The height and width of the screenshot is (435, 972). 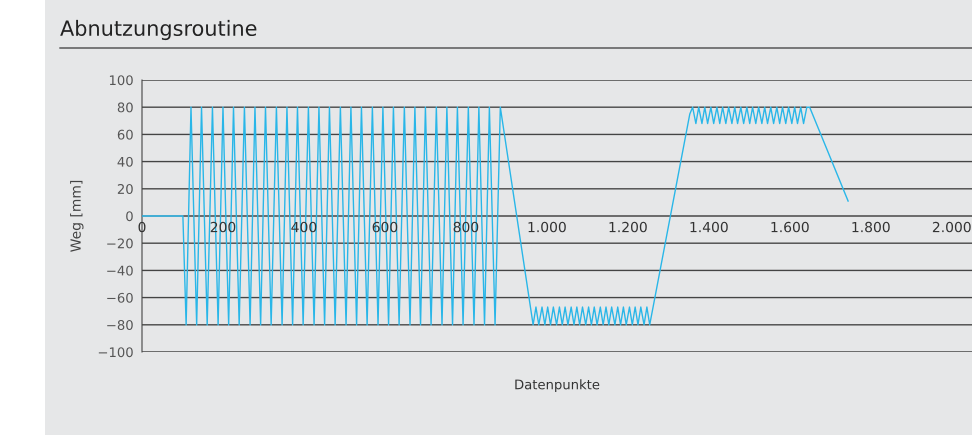 I want to click on y-tick-label: −20, so click(x=120, y=243).